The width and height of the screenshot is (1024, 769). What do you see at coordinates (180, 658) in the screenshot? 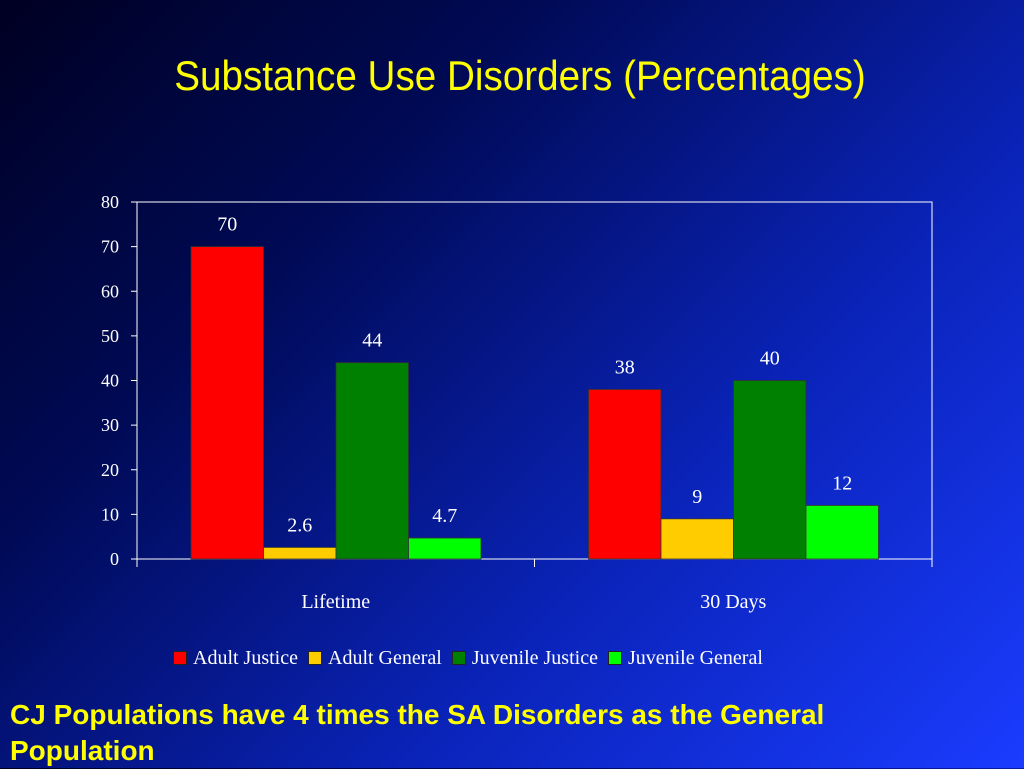
I see `legend-swatch-adult-justice` at bounding box center [180, 658].